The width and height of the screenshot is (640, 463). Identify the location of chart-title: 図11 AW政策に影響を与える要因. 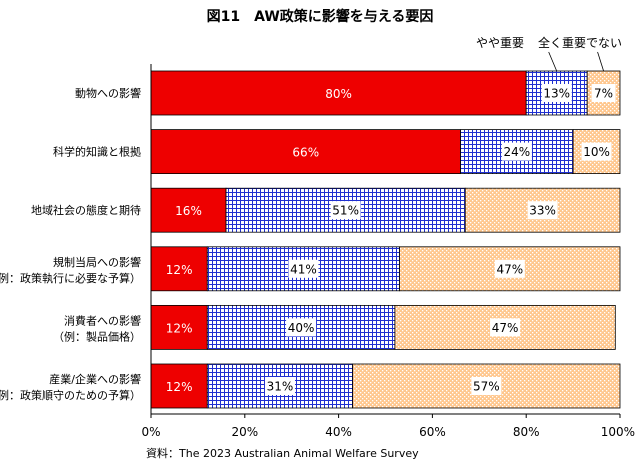
(320, 16).